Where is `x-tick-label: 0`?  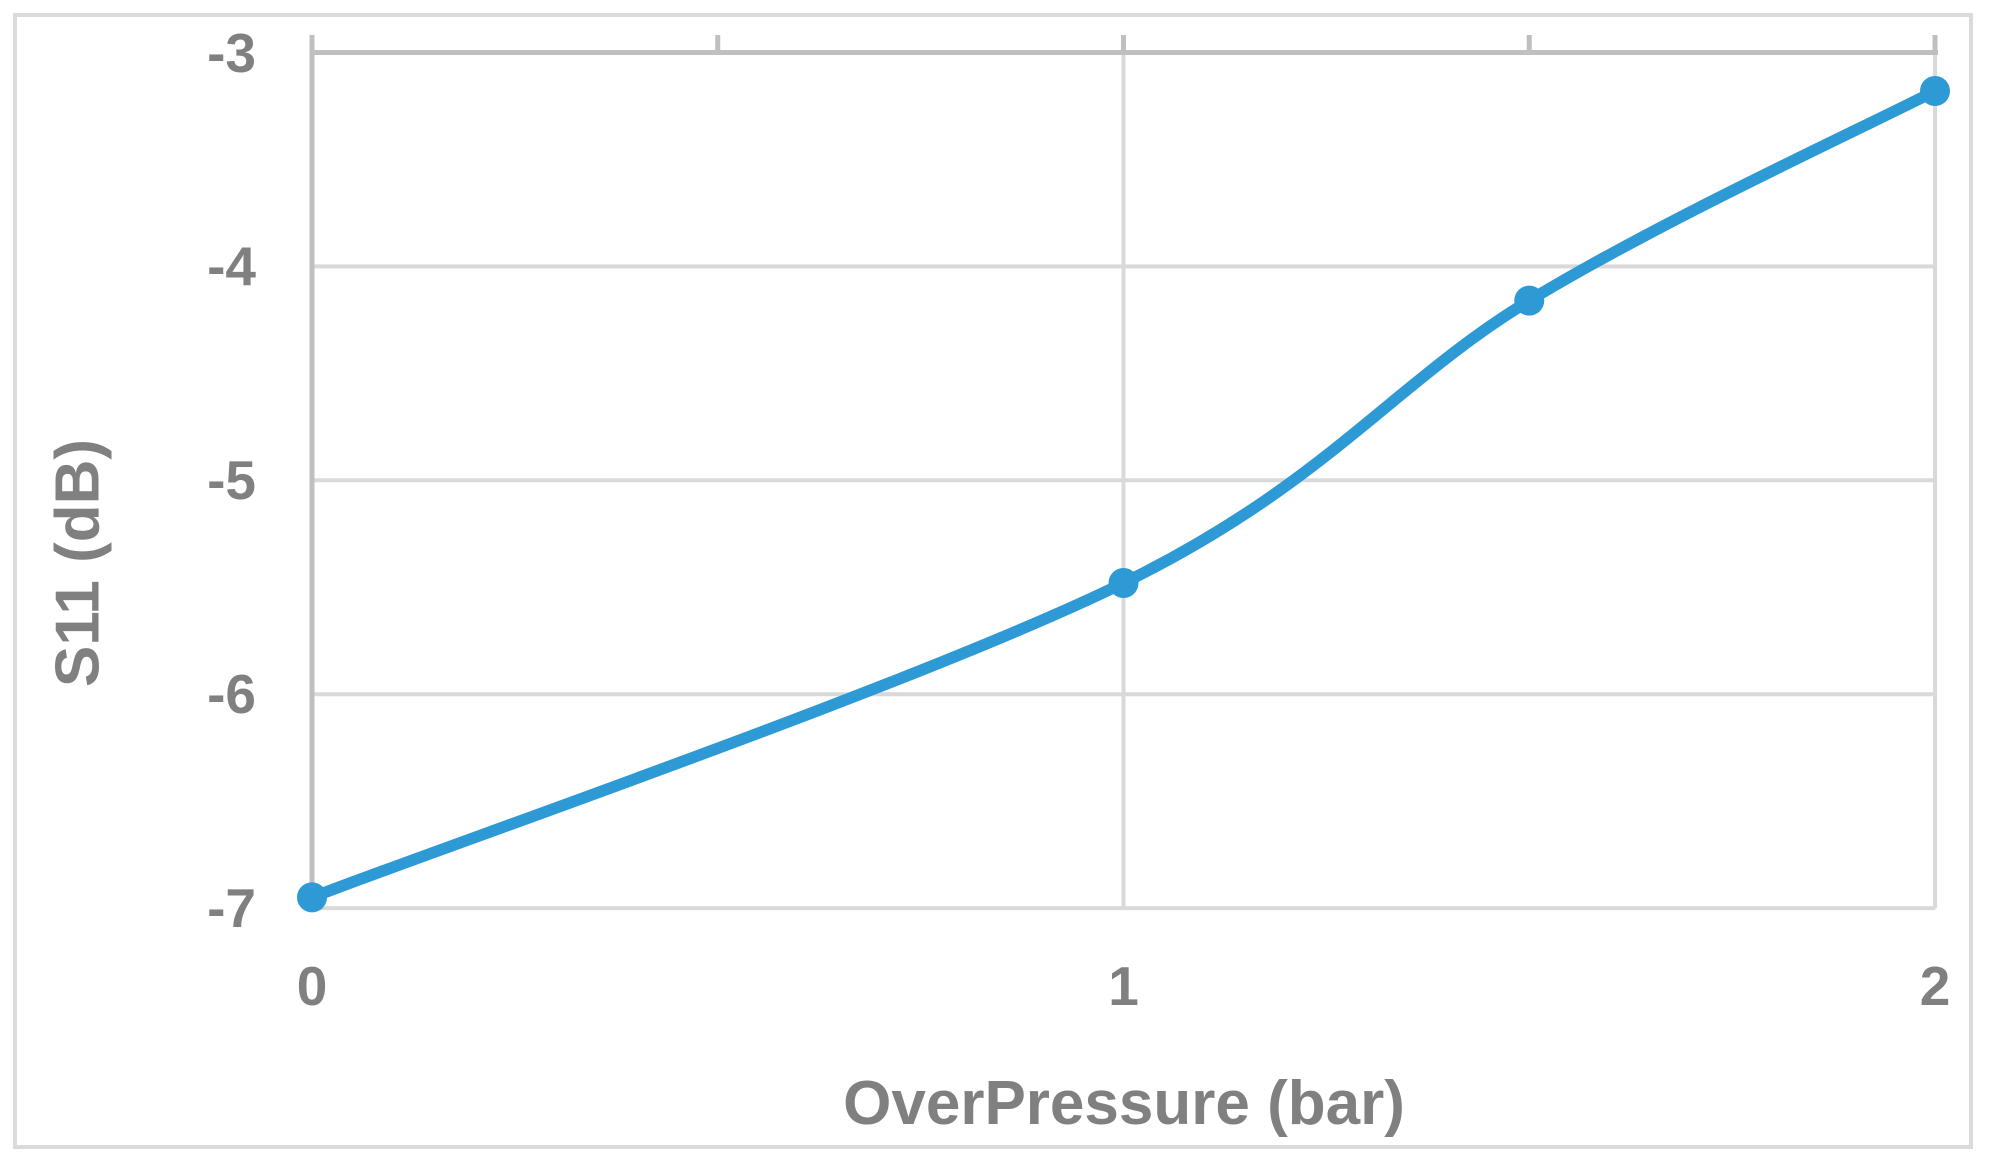 x-tick-label: 0 is located at coordinates (312, 986).